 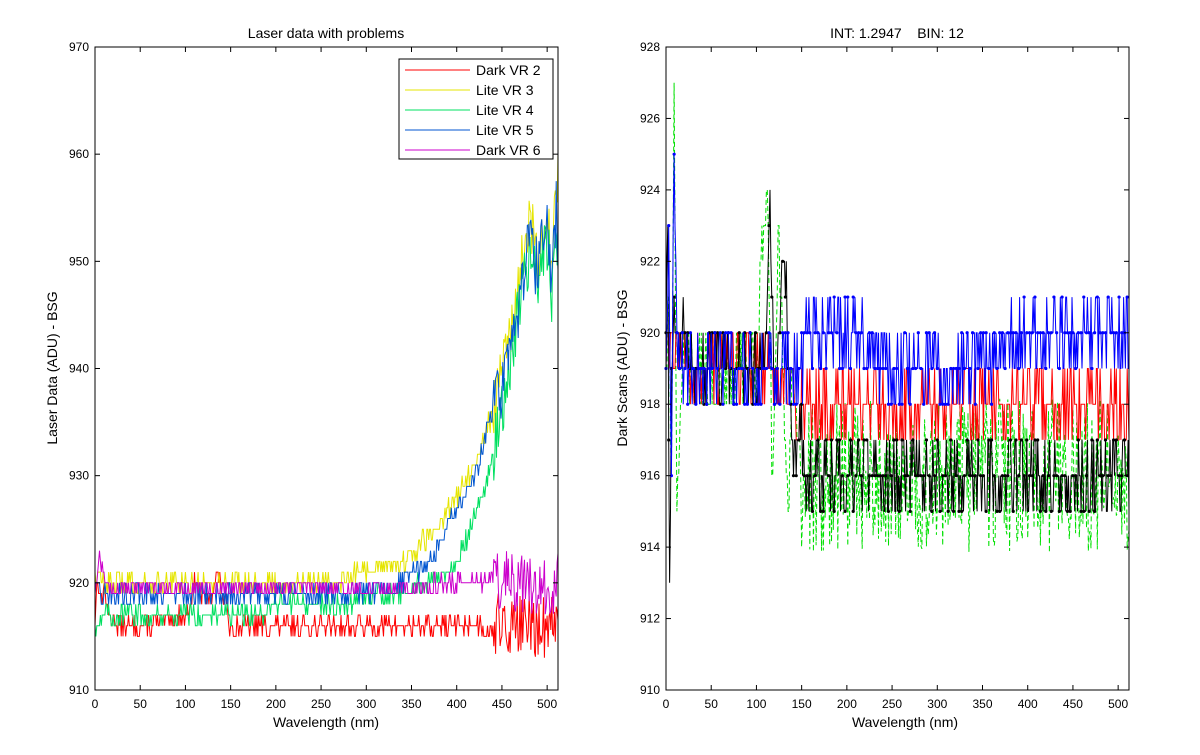 I want to click on right-chart-title: INT: 1.2947 BIN: 12, so click(x=897, y=33).